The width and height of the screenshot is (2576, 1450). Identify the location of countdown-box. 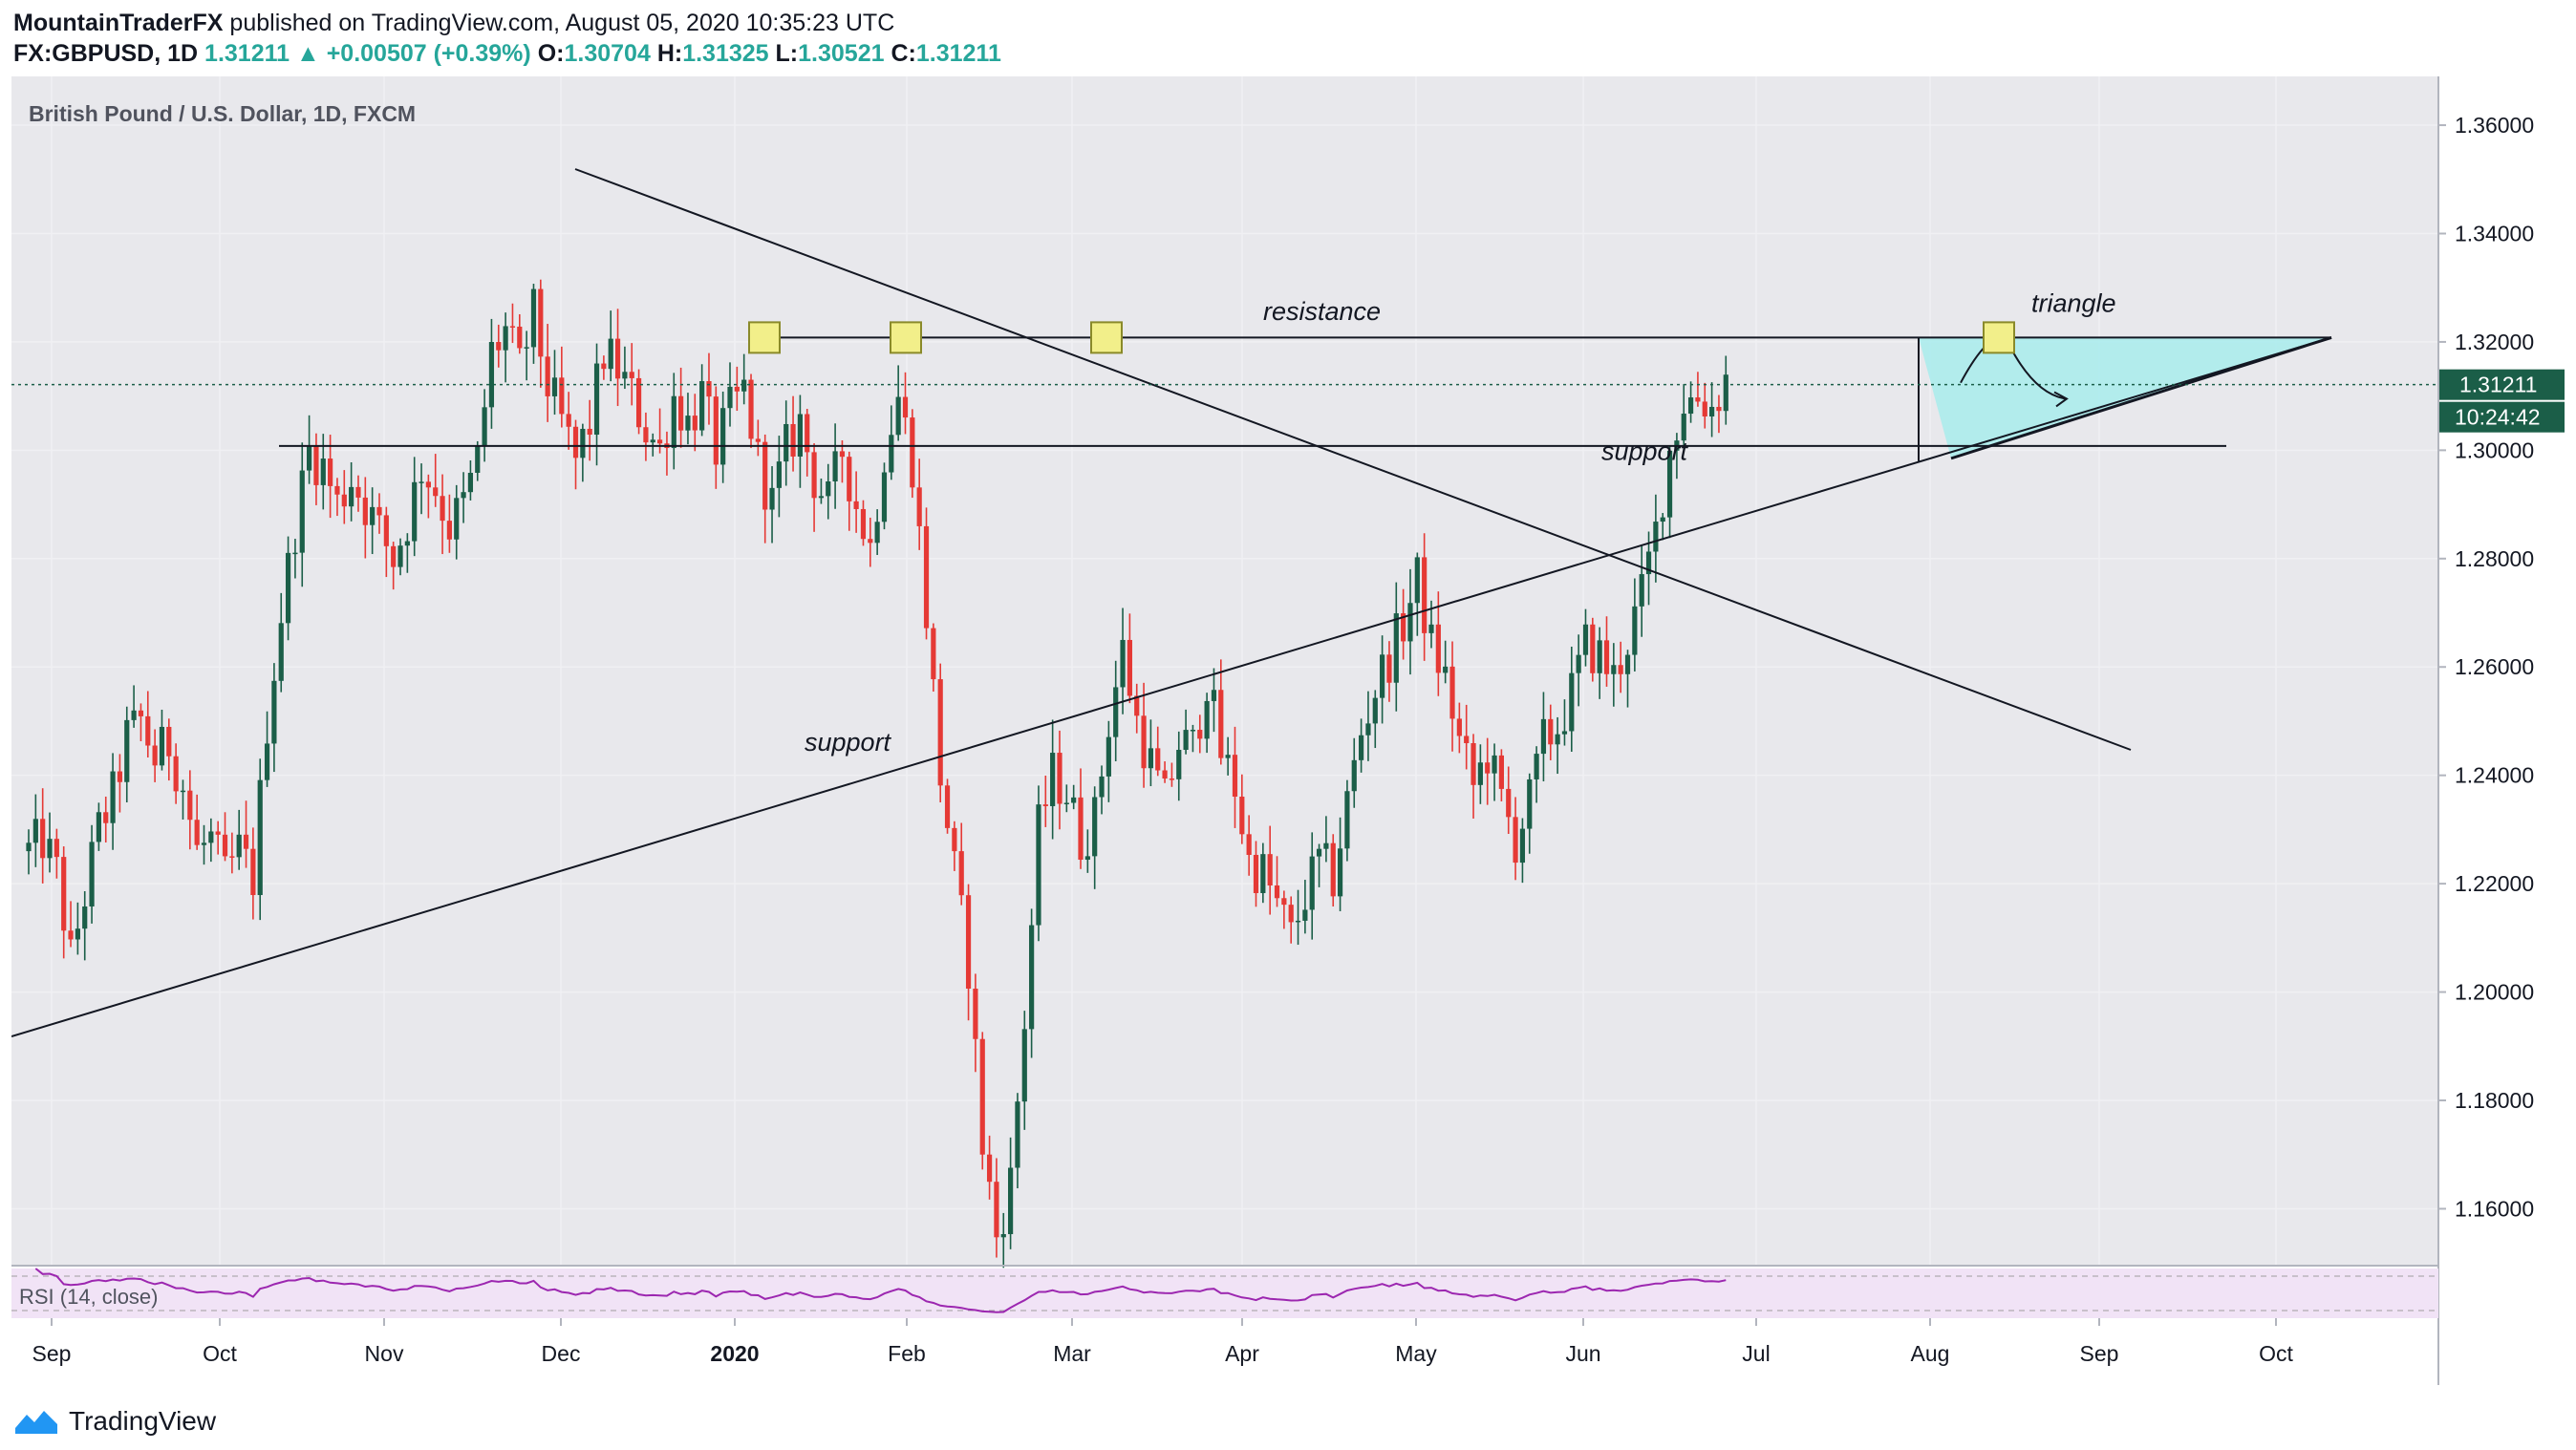
(2502, 417).